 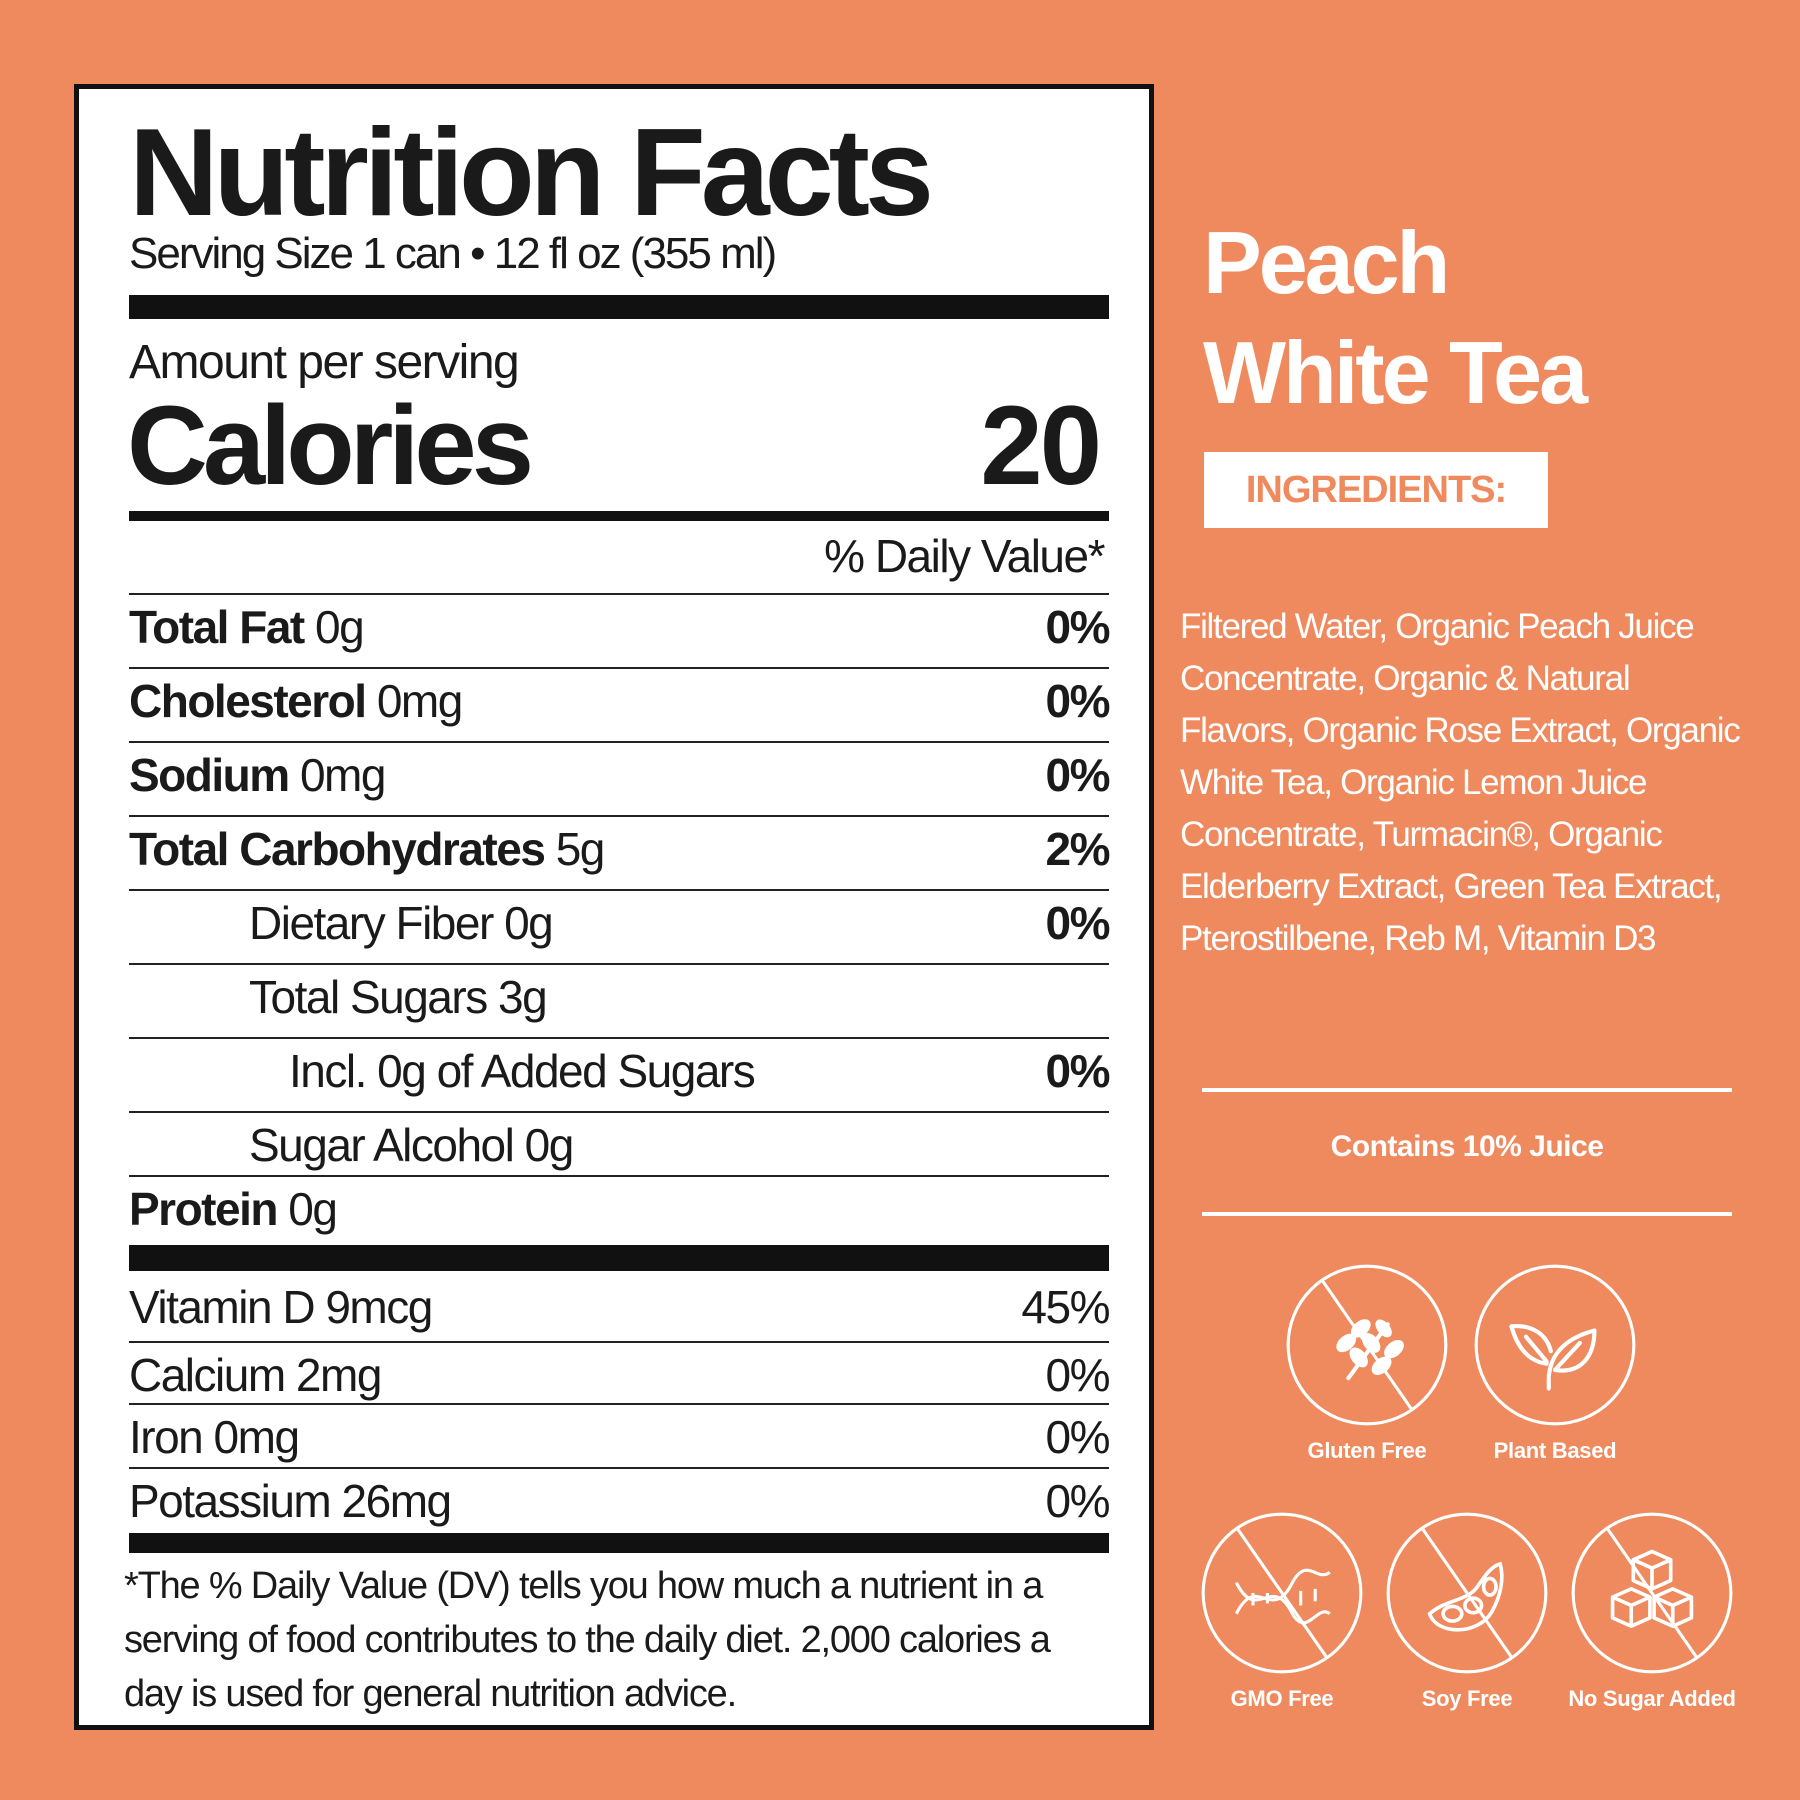 What do you see at coordinates (1367, 1450) in the screenshot?
I see `badge-label: Gluten Free` at bounding box center [1367, 1450].